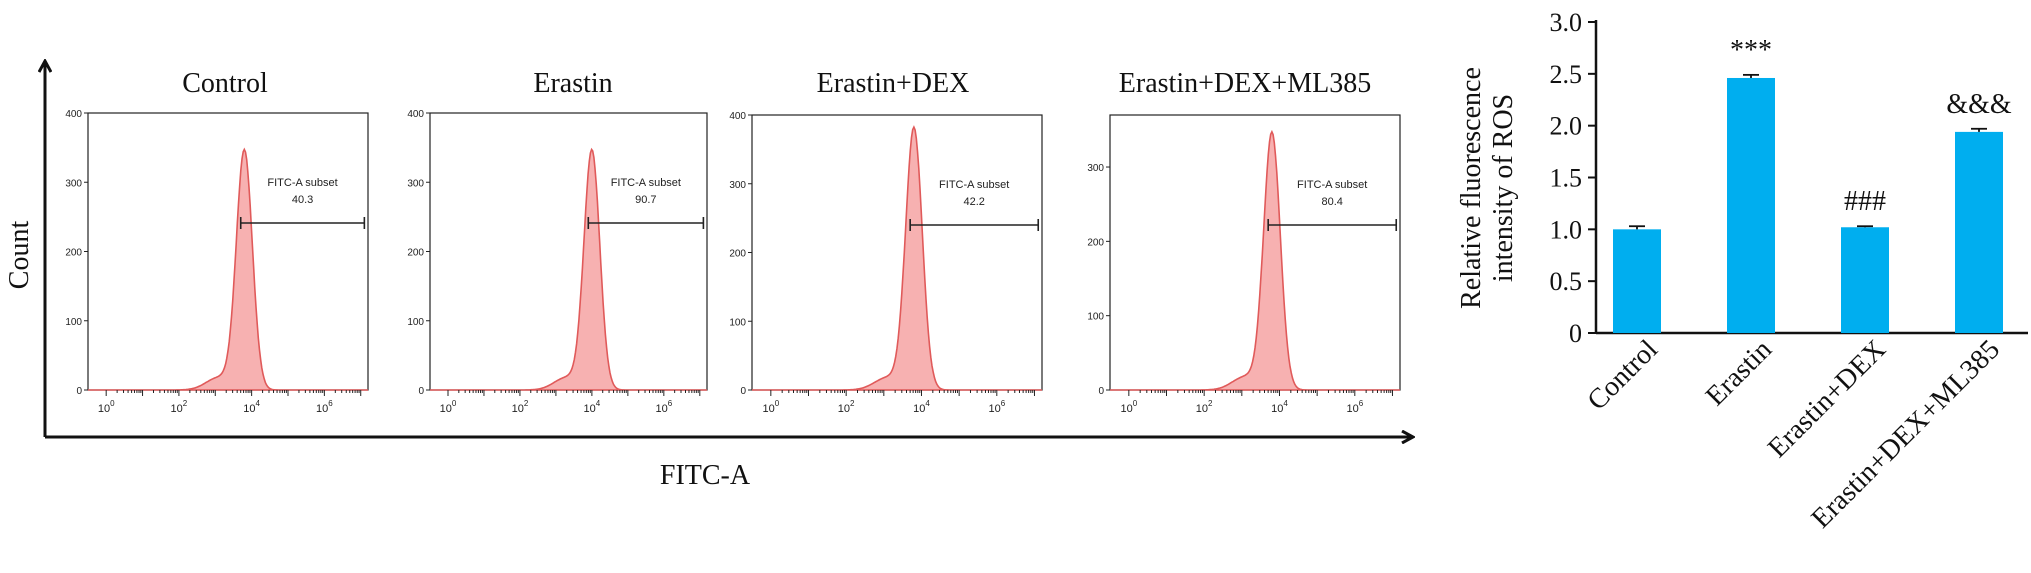  Describe the element at coordinates (973, 202) in the screenshot. I see `gate-value: 42.2` at that location.